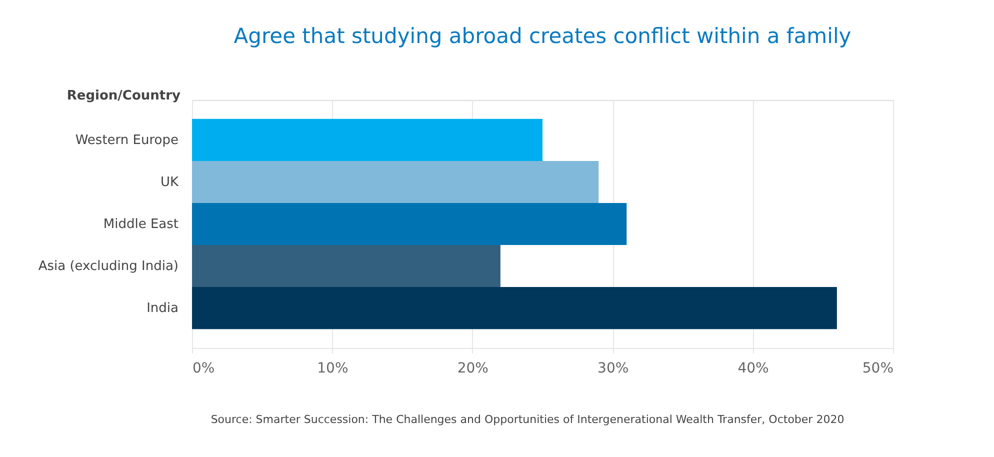  I want to click on x-tick-label: 20%, so click(472, 368).